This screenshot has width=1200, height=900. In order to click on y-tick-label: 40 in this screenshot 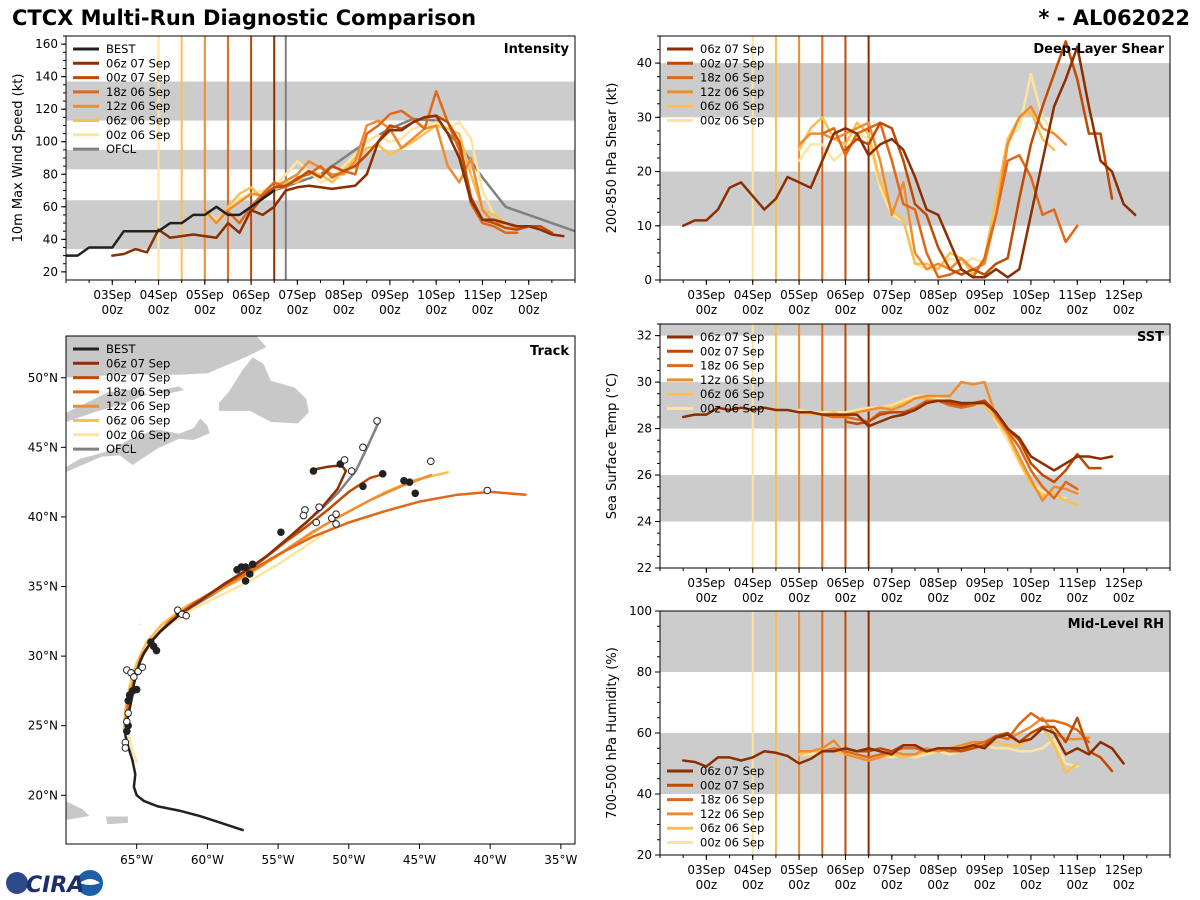, I will do `click(644, 63)`.